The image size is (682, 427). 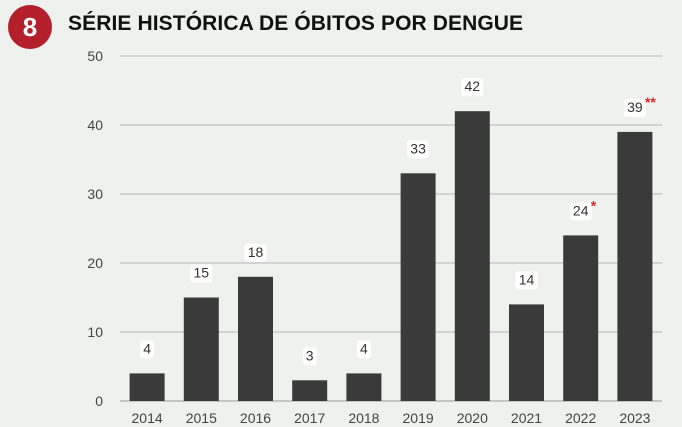 What do you see at coordinates (201, 349) in the screenshot?
I see `bar-2015` at bounding box center [201, 349].